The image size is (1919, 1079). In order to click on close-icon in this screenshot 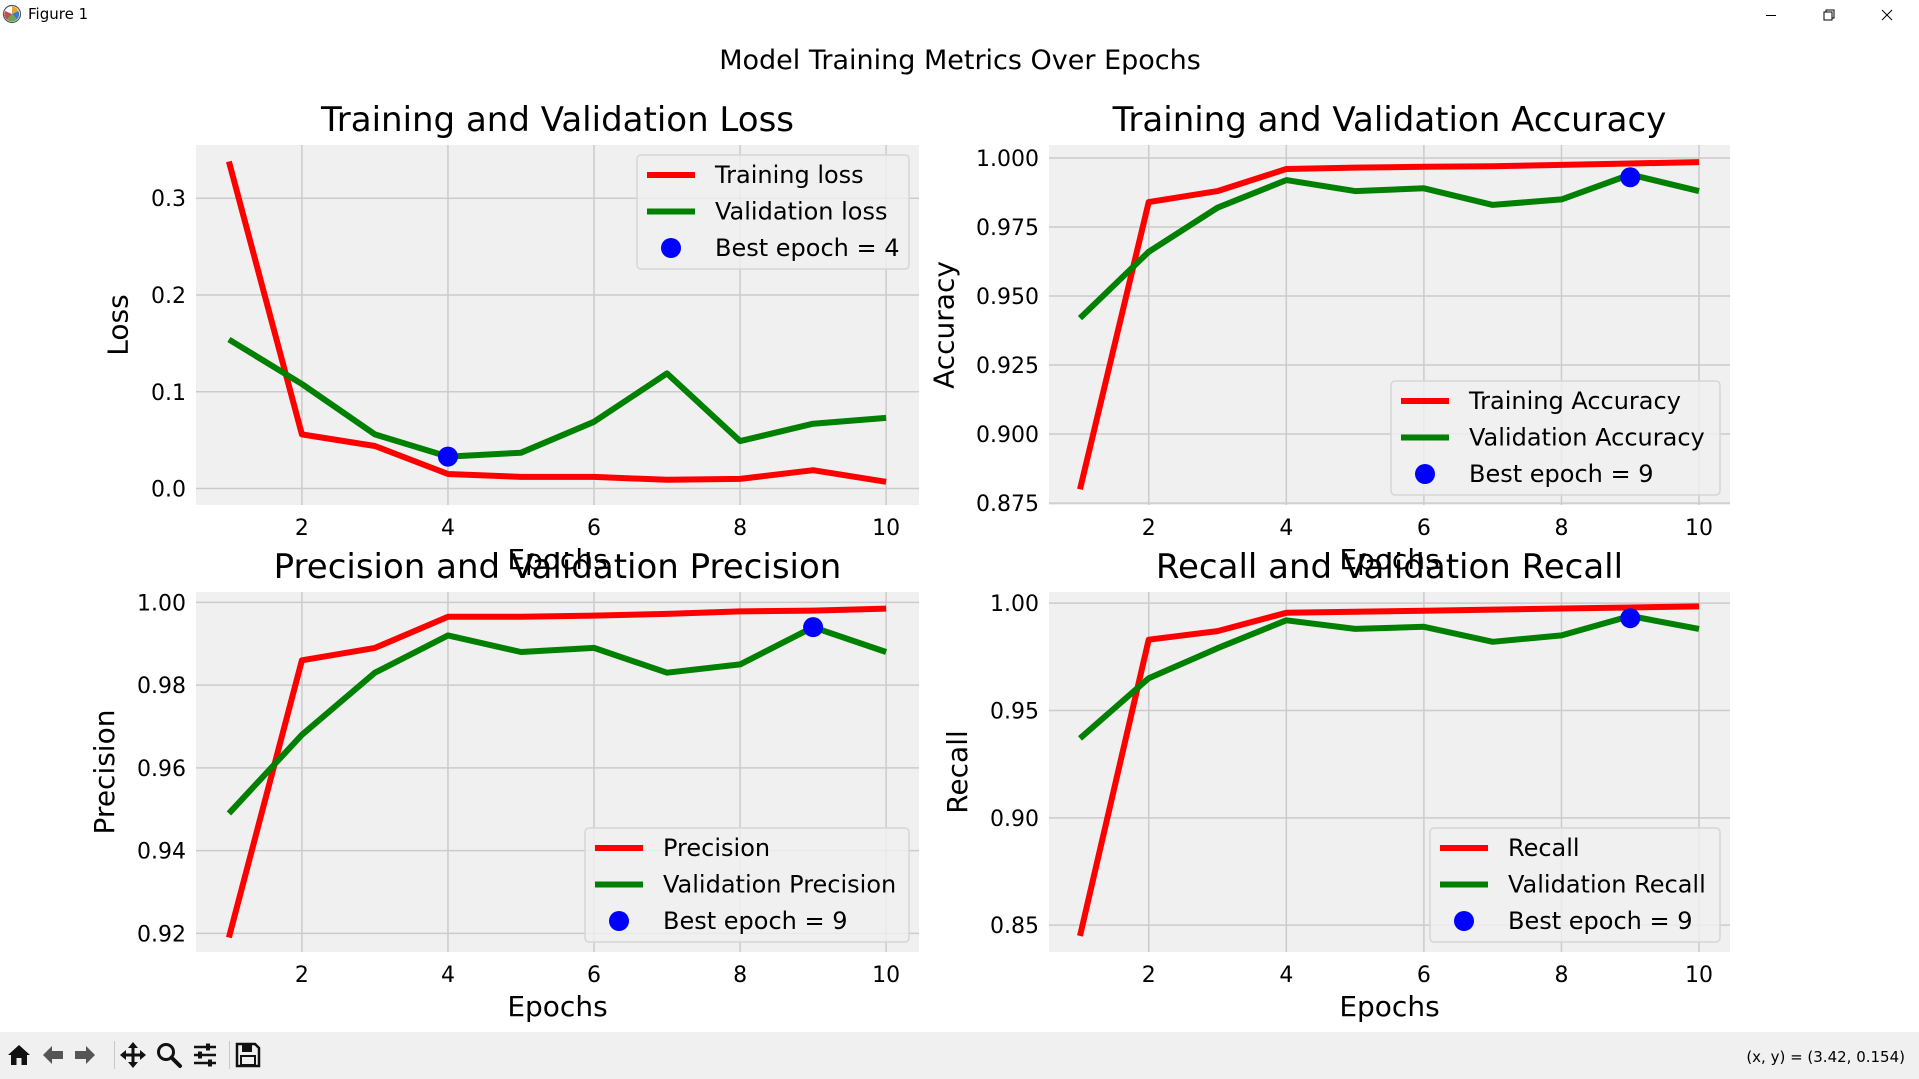, I will do `click(1887, 14)`.